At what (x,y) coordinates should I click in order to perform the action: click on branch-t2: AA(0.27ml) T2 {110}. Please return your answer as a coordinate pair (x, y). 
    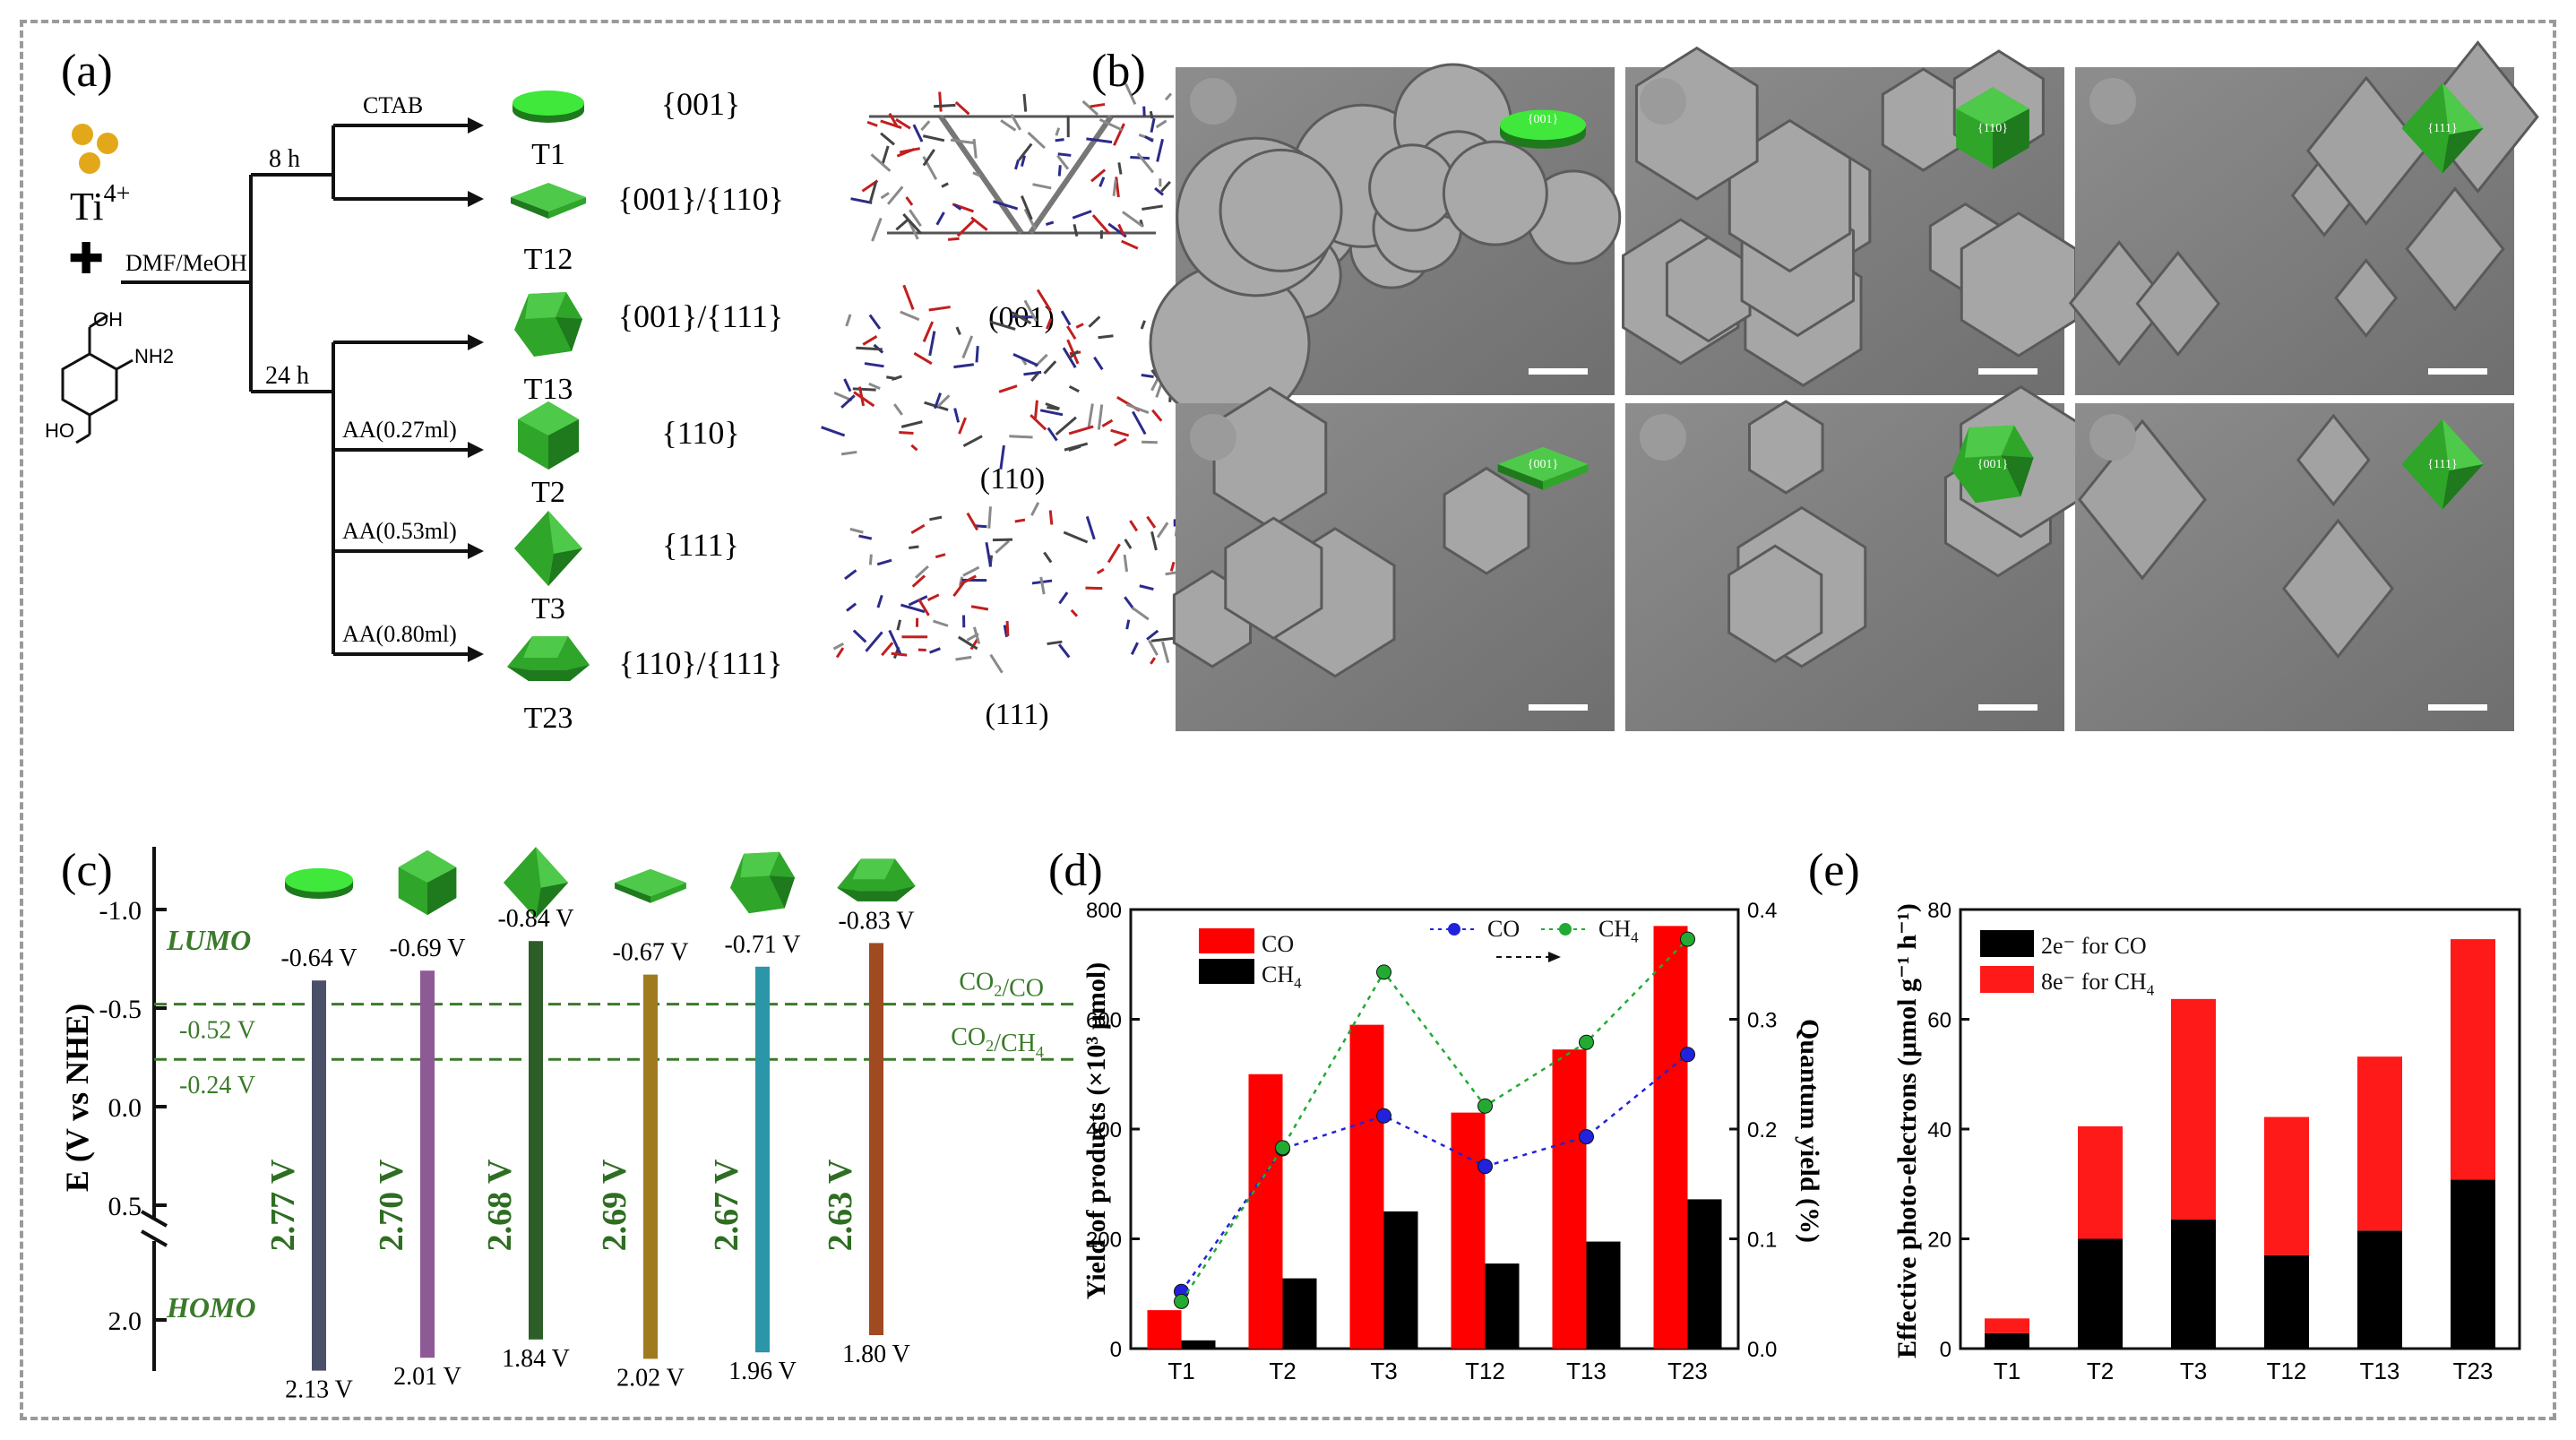
    Looking at the image, I should click on (536, 455).